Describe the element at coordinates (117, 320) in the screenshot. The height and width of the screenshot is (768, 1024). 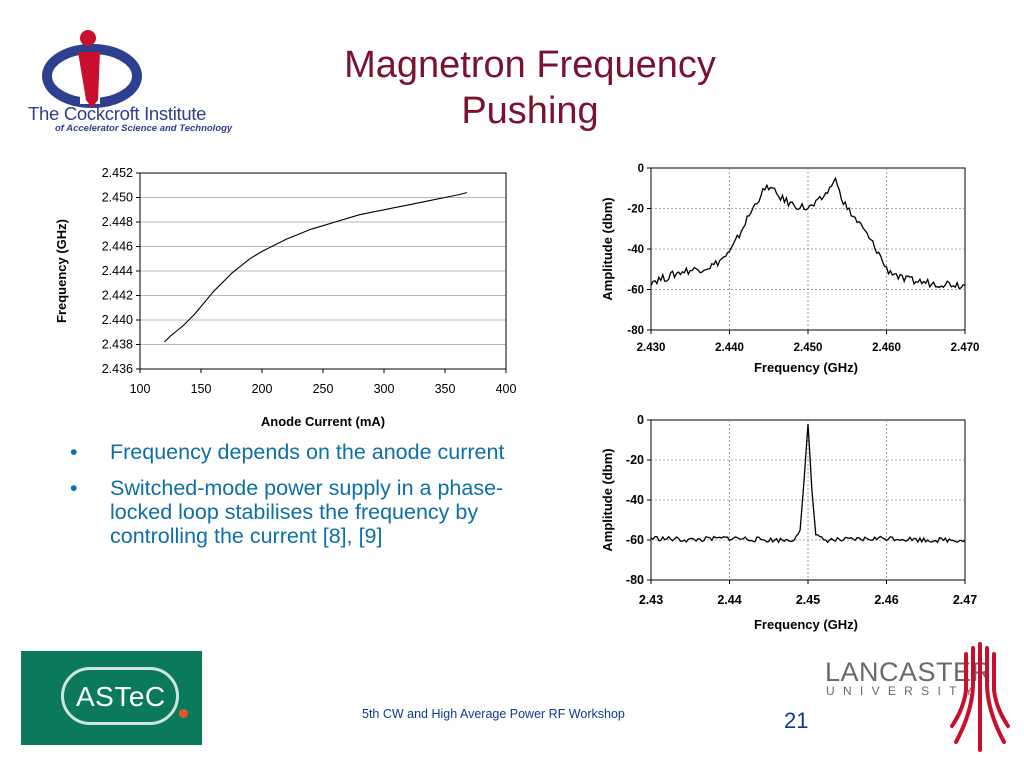
I see `y-tick-label: 2.440` at that location.